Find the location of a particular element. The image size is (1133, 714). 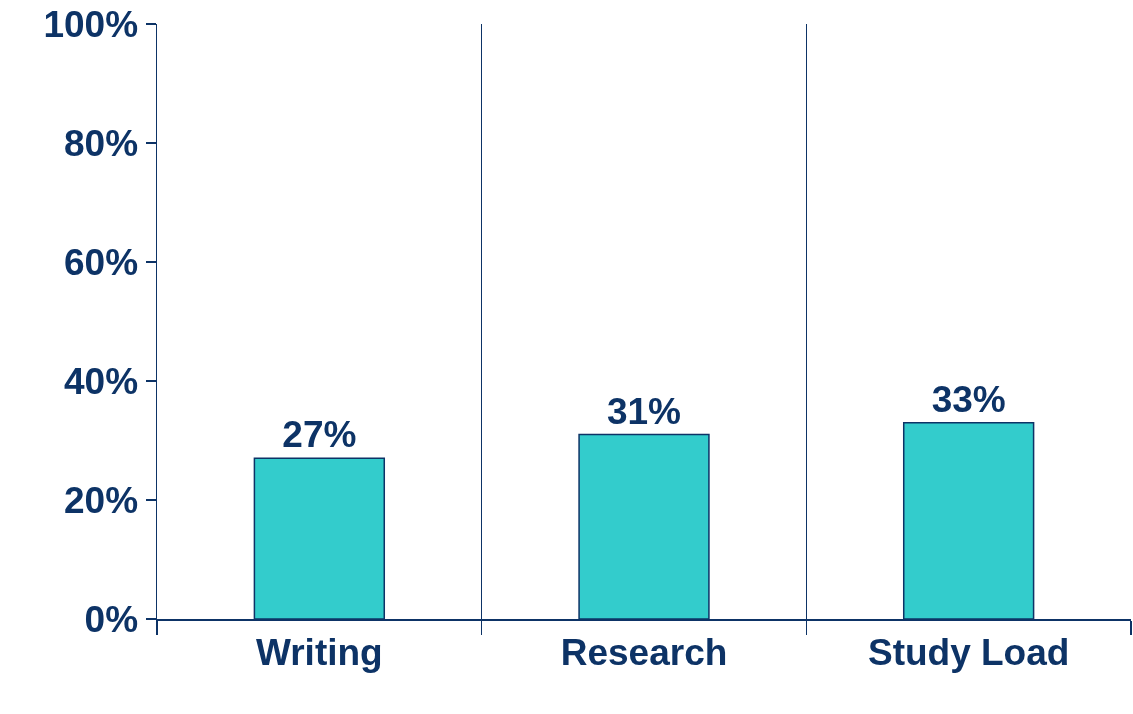

data-label: 31% is located at coordinates (644, 411).